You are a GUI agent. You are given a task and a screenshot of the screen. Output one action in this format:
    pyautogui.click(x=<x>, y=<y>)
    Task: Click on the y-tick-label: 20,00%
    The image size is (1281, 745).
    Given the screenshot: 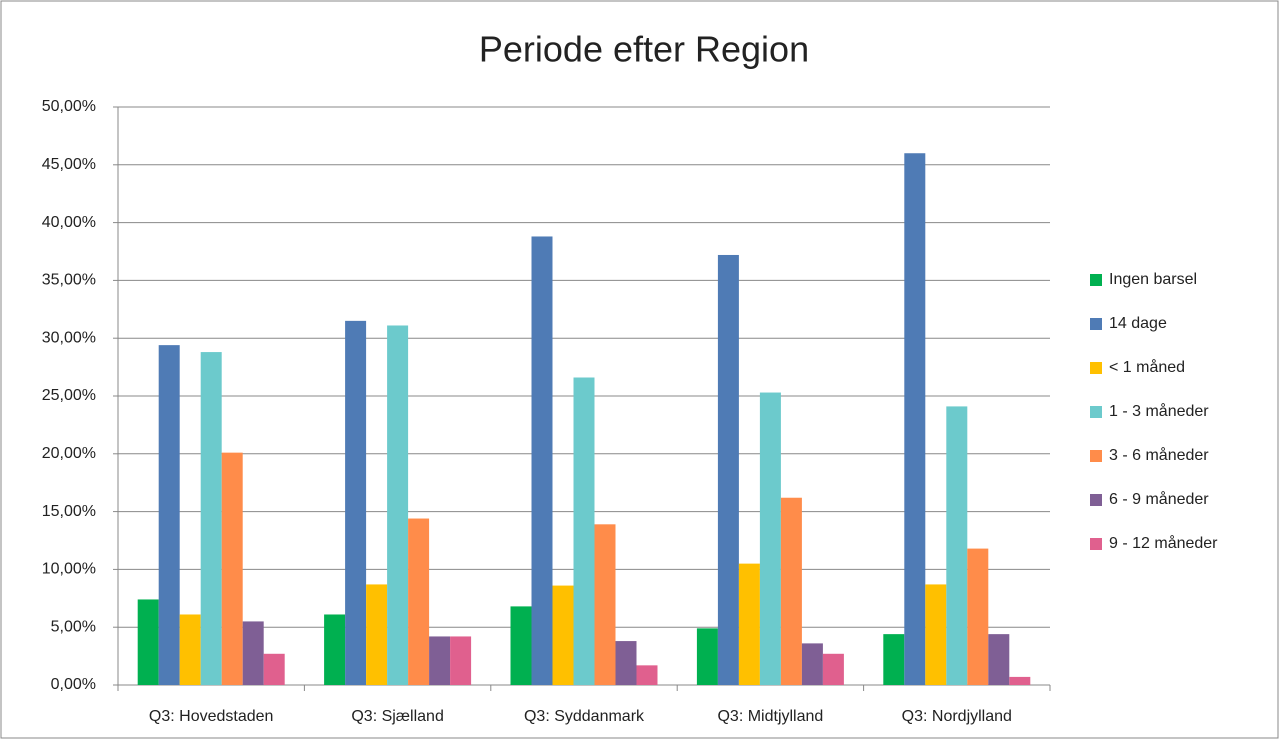 What is the action you would take?
    pyautogui.click(x=69, y=453)
    